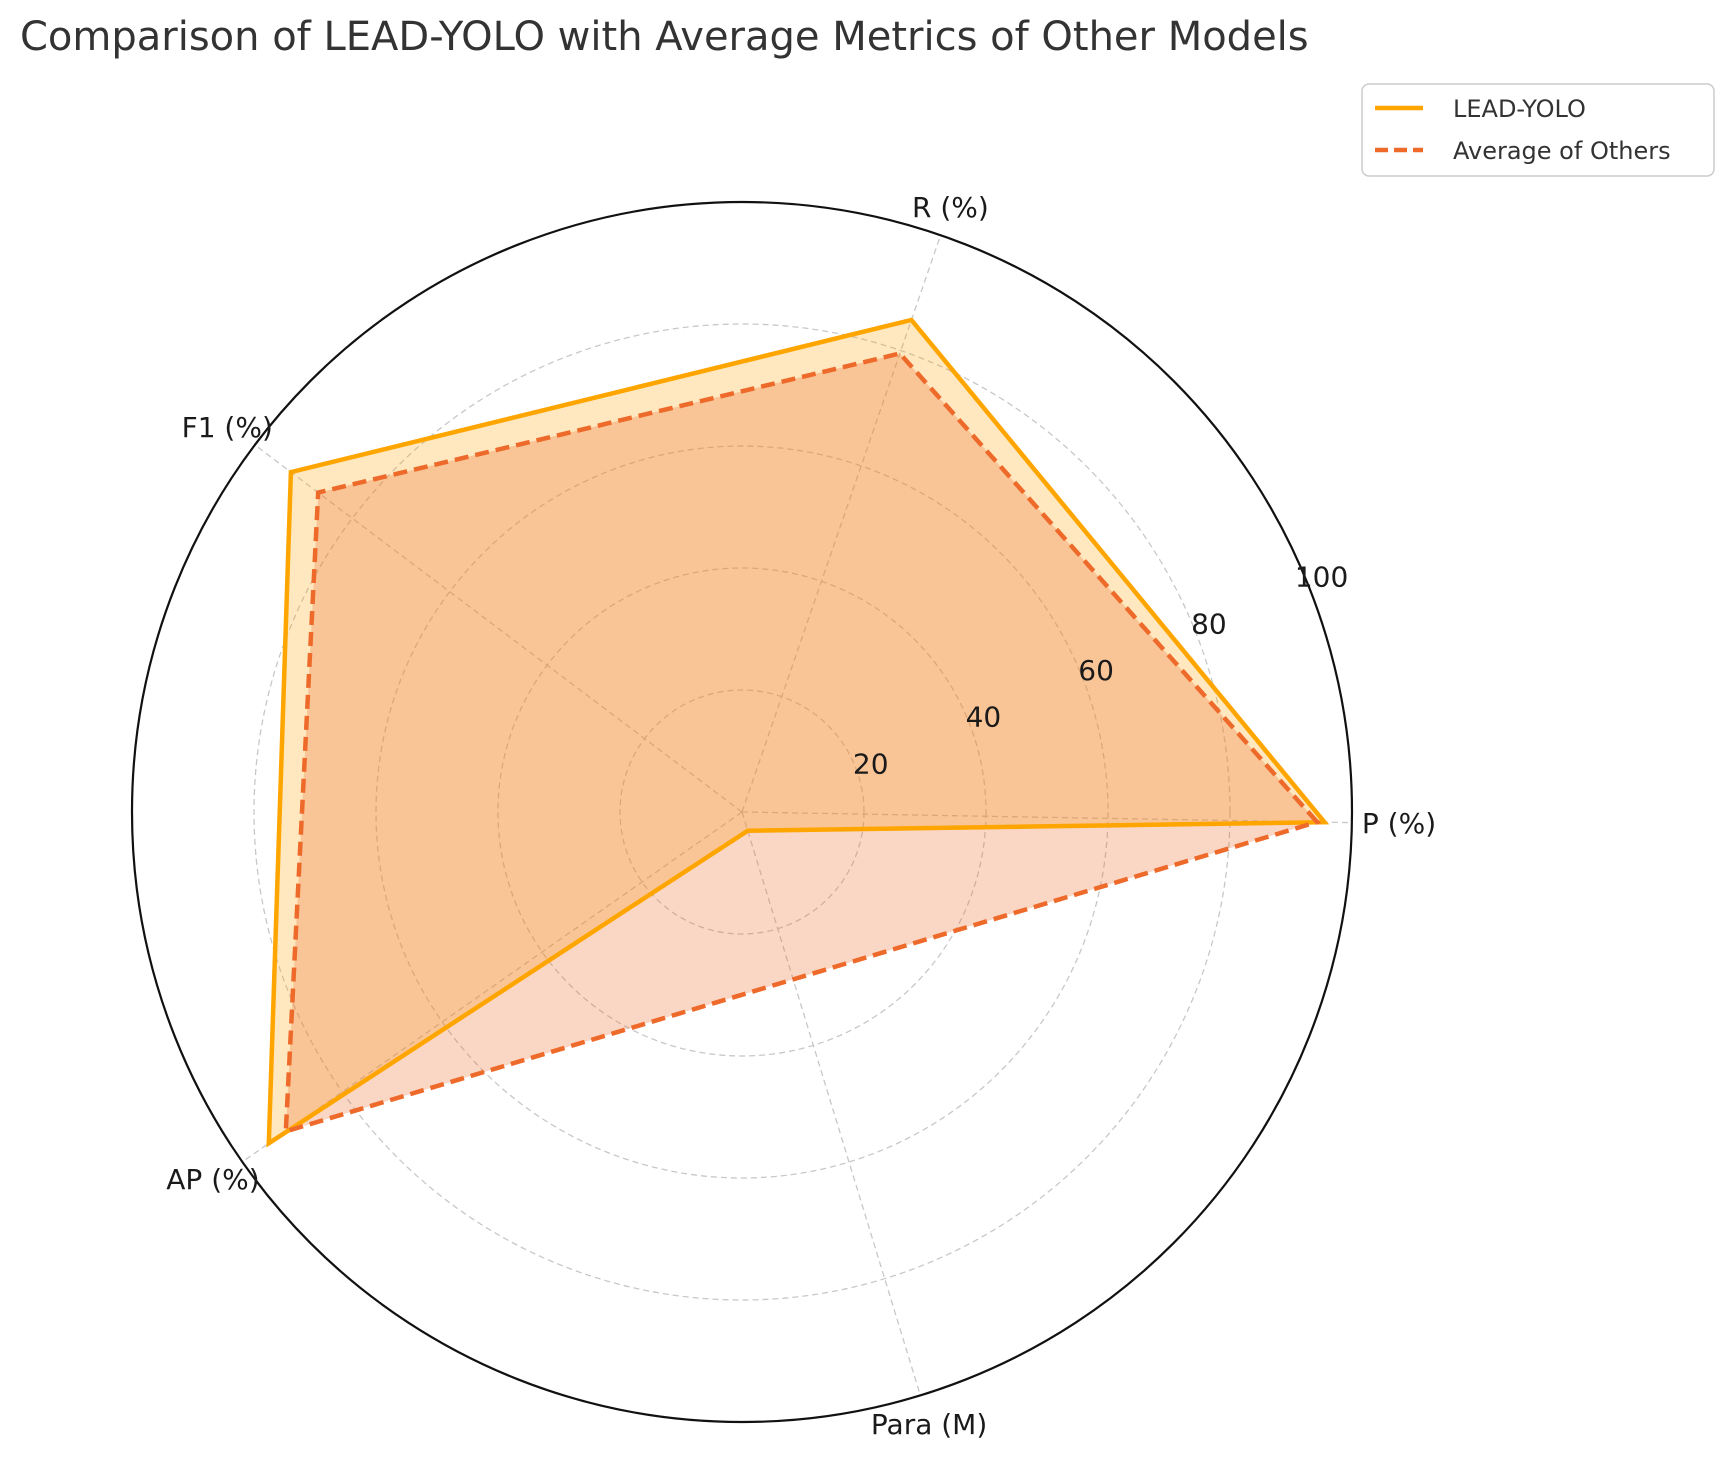 This screenshot has width=1728, height=1459. What do you see at coordinates (227, 427) in the screenshot?
I see `axis-label-f1: F1 (%)` at bounding box center [227, 427].